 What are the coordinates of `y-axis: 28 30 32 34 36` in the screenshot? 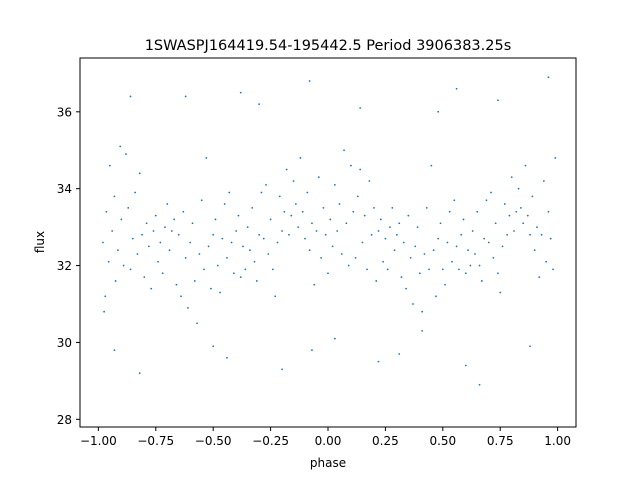 It's located at (68, 266).